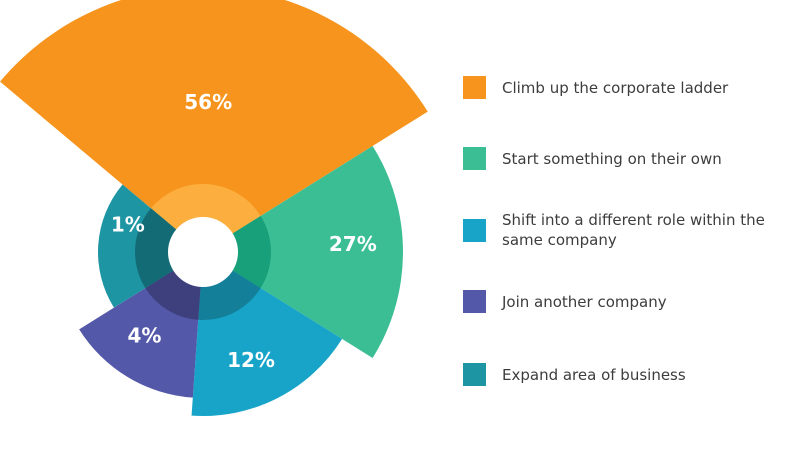 The height and width of the screenshot is (450, 800). What do you see at coordinates (353, 244) in the screenshot?
I see `slice-label-start-own: 27%` at bounding box center [353, 244].